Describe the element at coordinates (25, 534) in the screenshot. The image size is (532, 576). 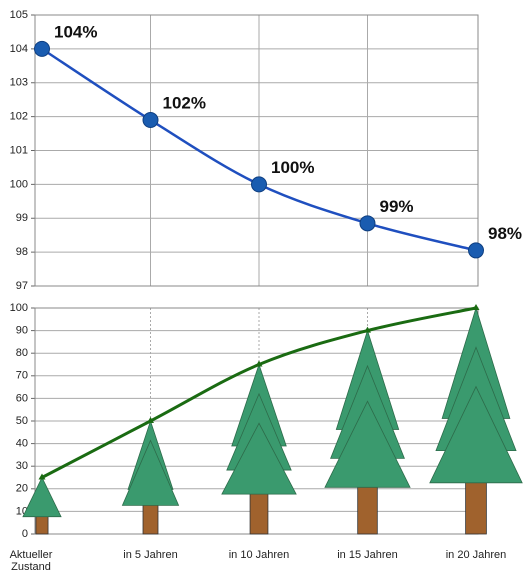
I see `y-tick-label: 0` at that location.